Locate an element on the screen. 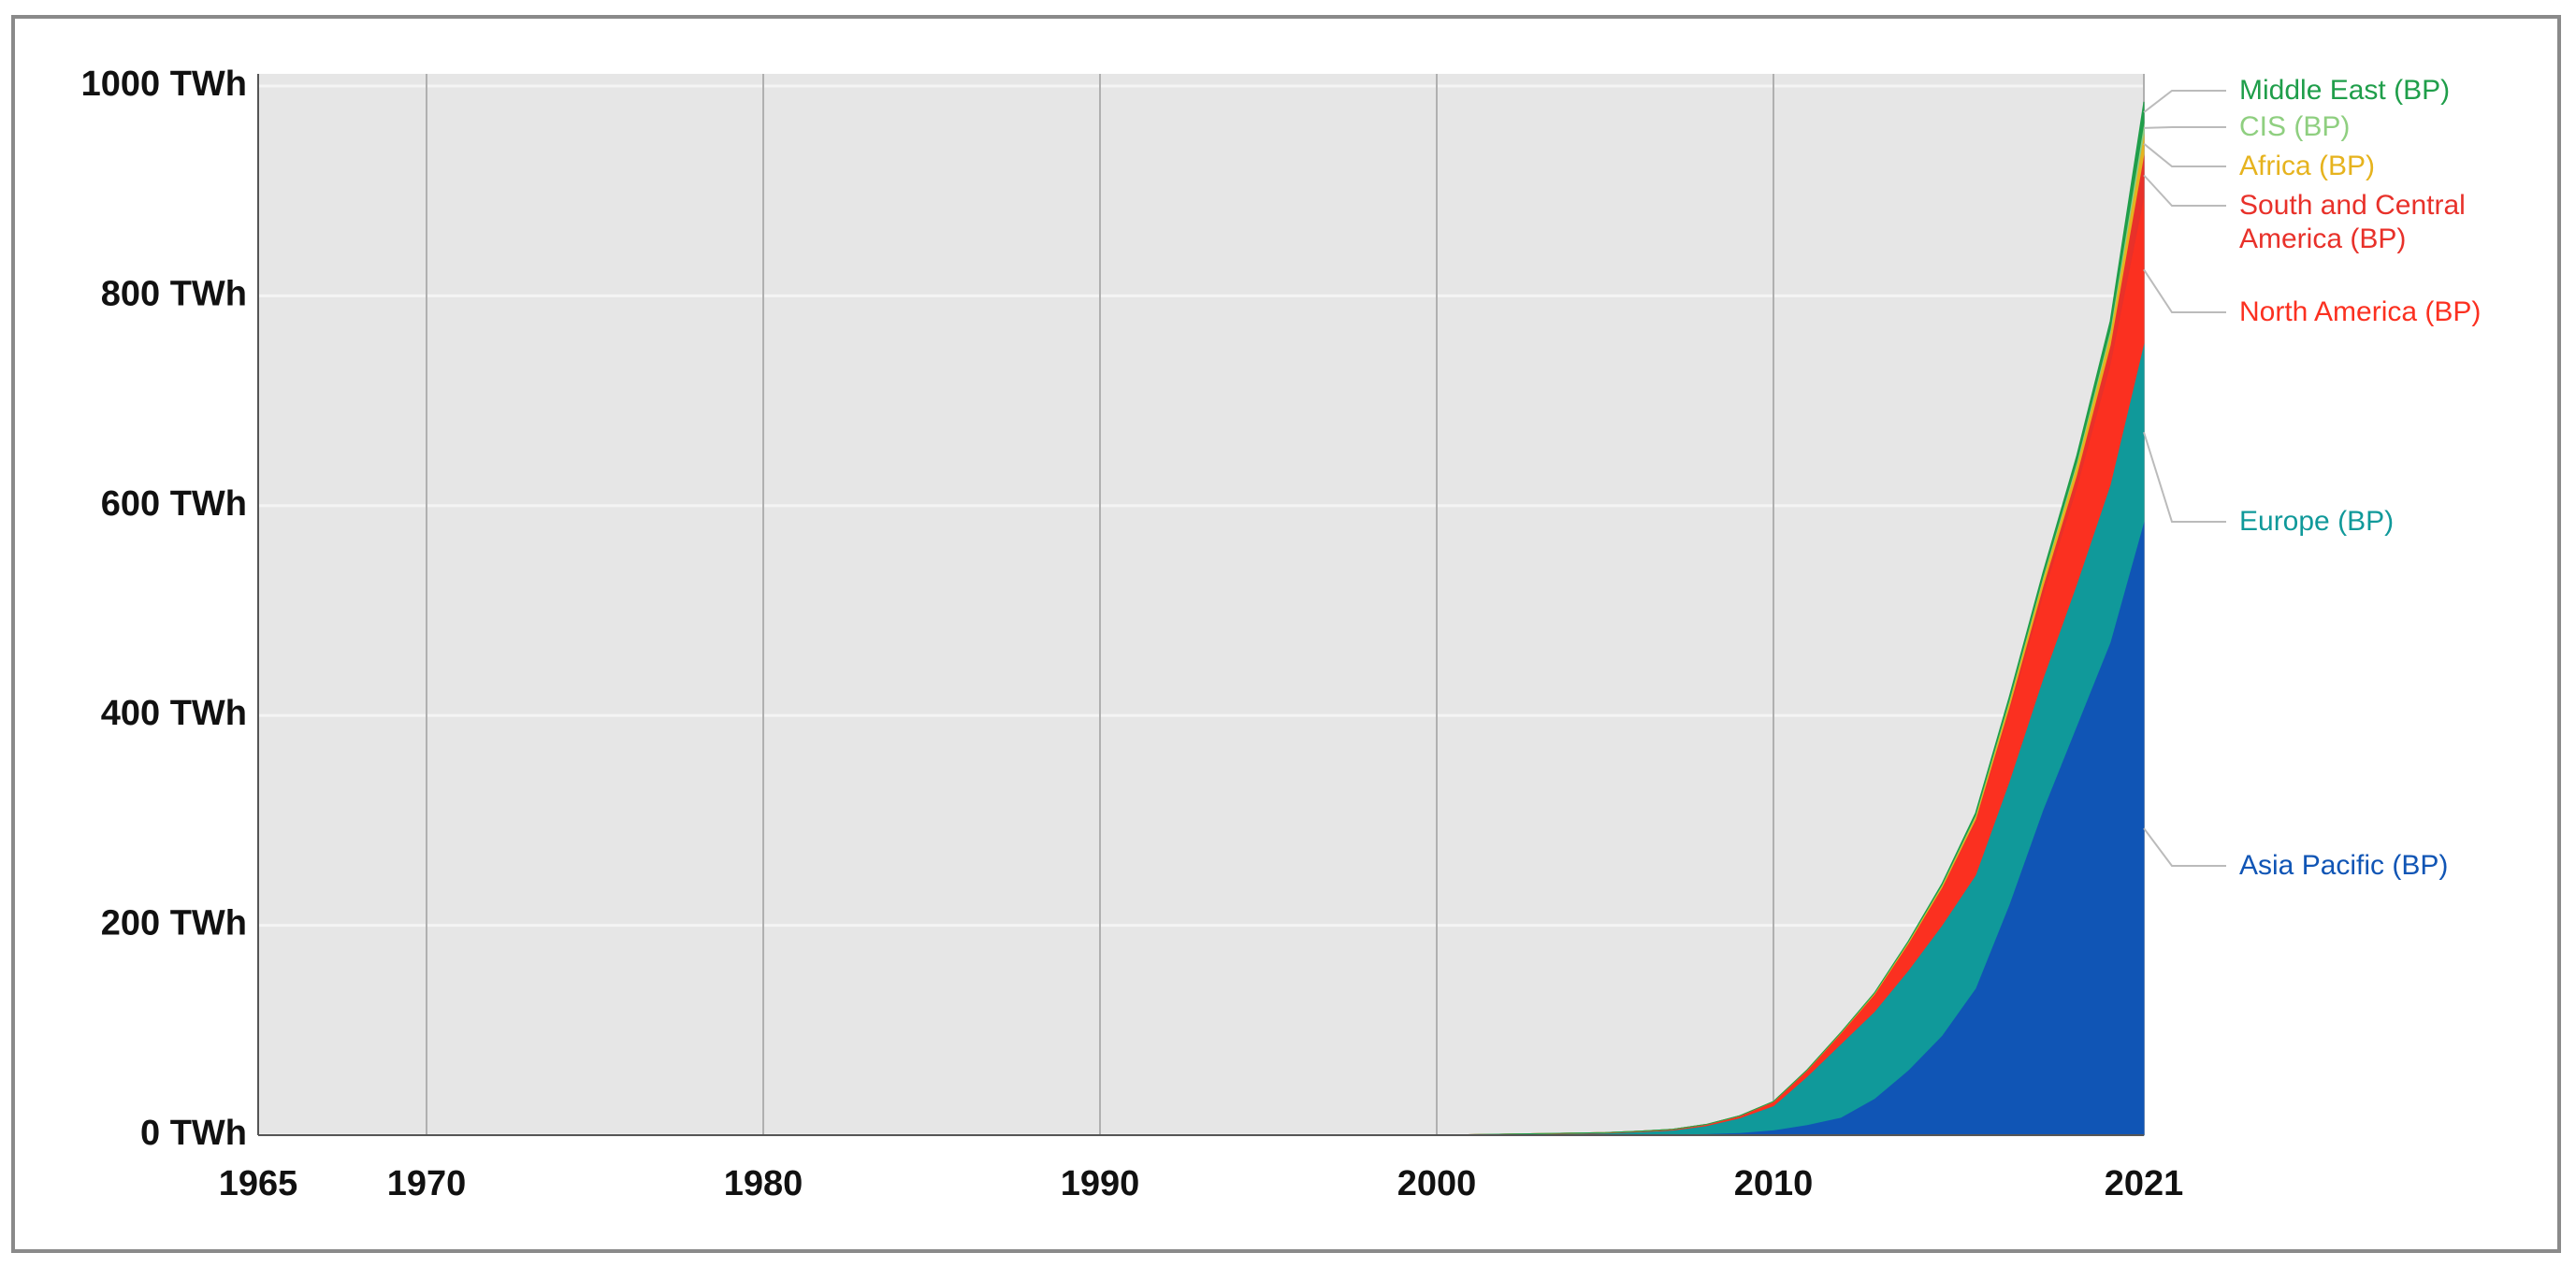  legend-label: South and Central America (BP) is located at coordinates (2352, 222).